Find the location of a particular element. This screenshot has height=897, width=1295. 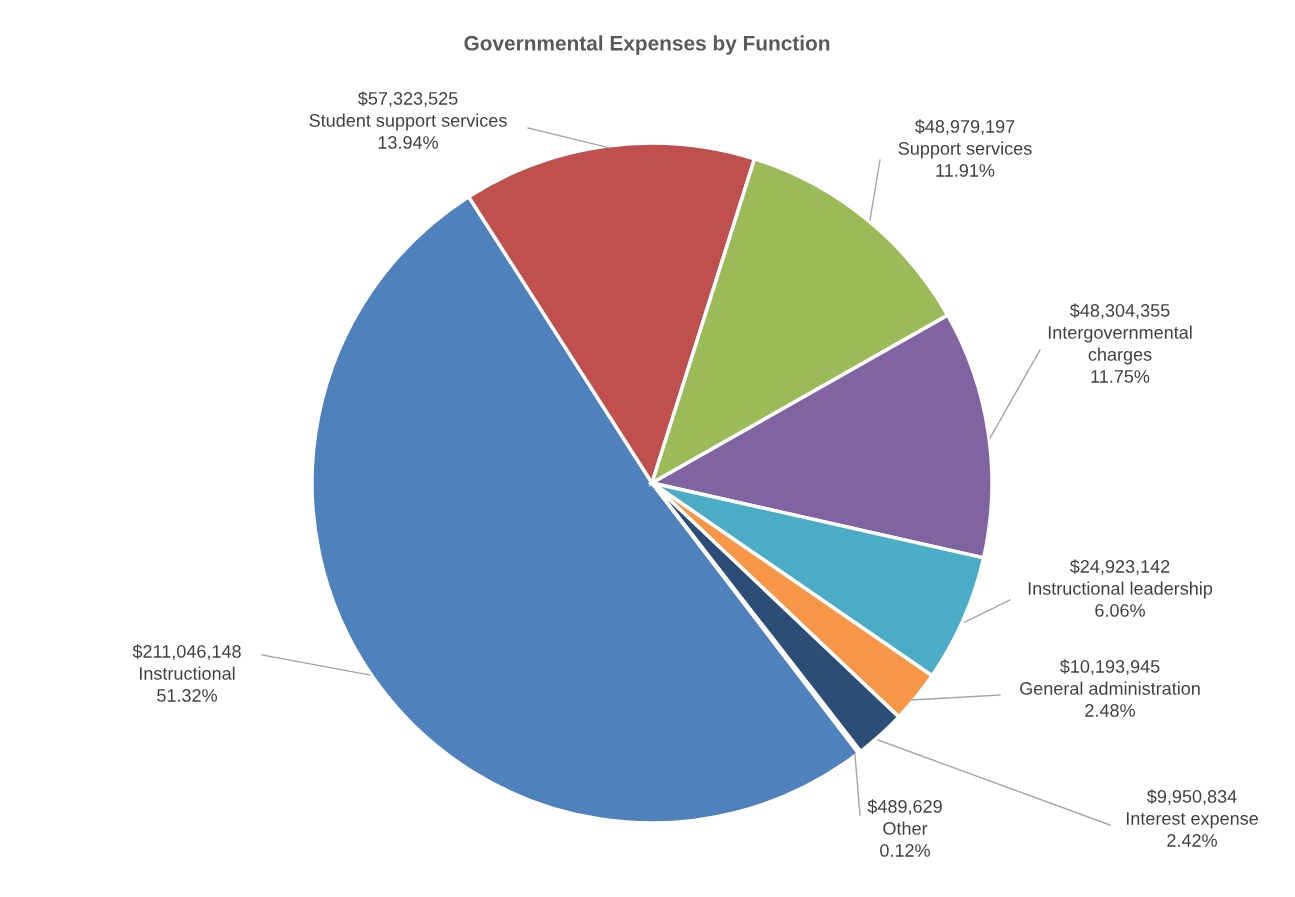

text: 51.32% is located at coordinates (187, 695).